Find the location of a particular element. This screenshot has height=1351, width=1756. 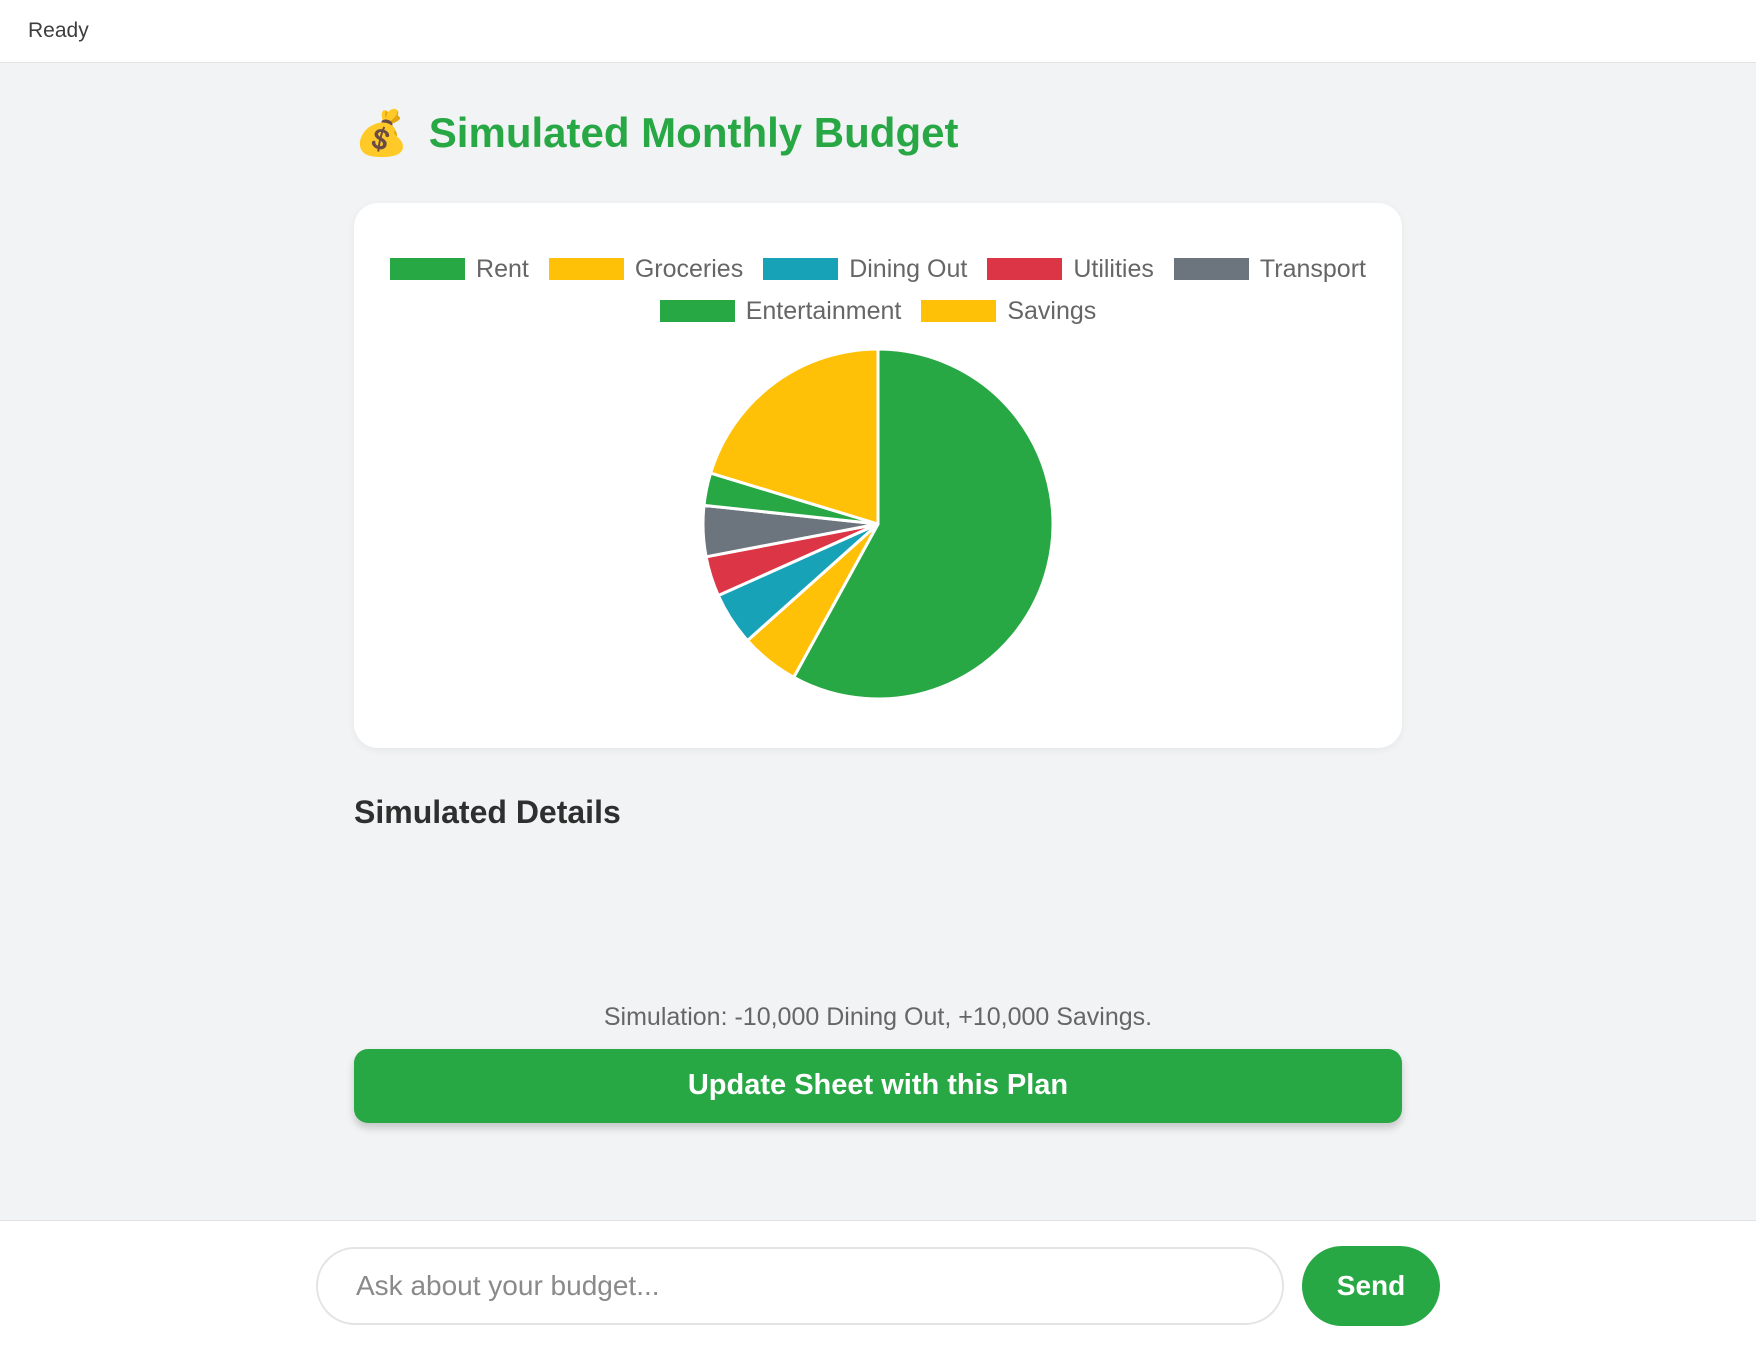

status-text: Ready is located at coordinates (58, 30).